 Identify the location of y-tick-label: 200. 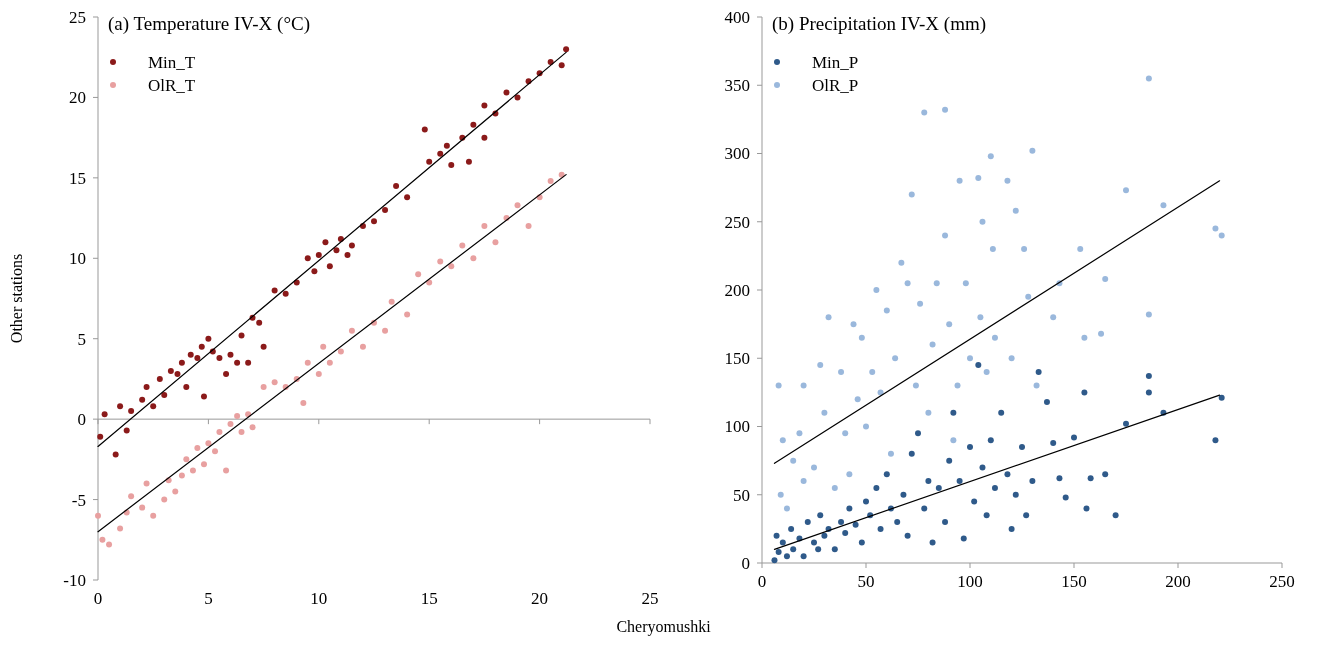
(737, 290).